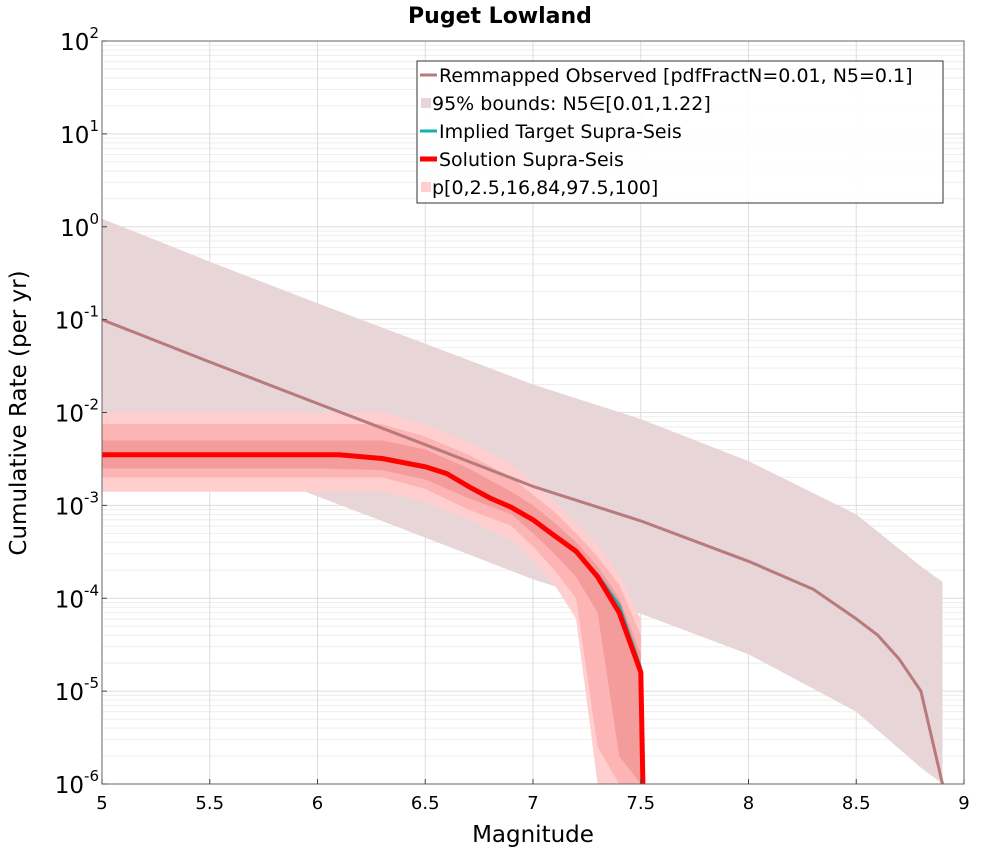 This screenshot has height=850, width=1000. What do you see at coordinates (531, 160) in the screenshot?
I see `legend-label: Solution Supra-Seis` at bounding box center [531, 160].